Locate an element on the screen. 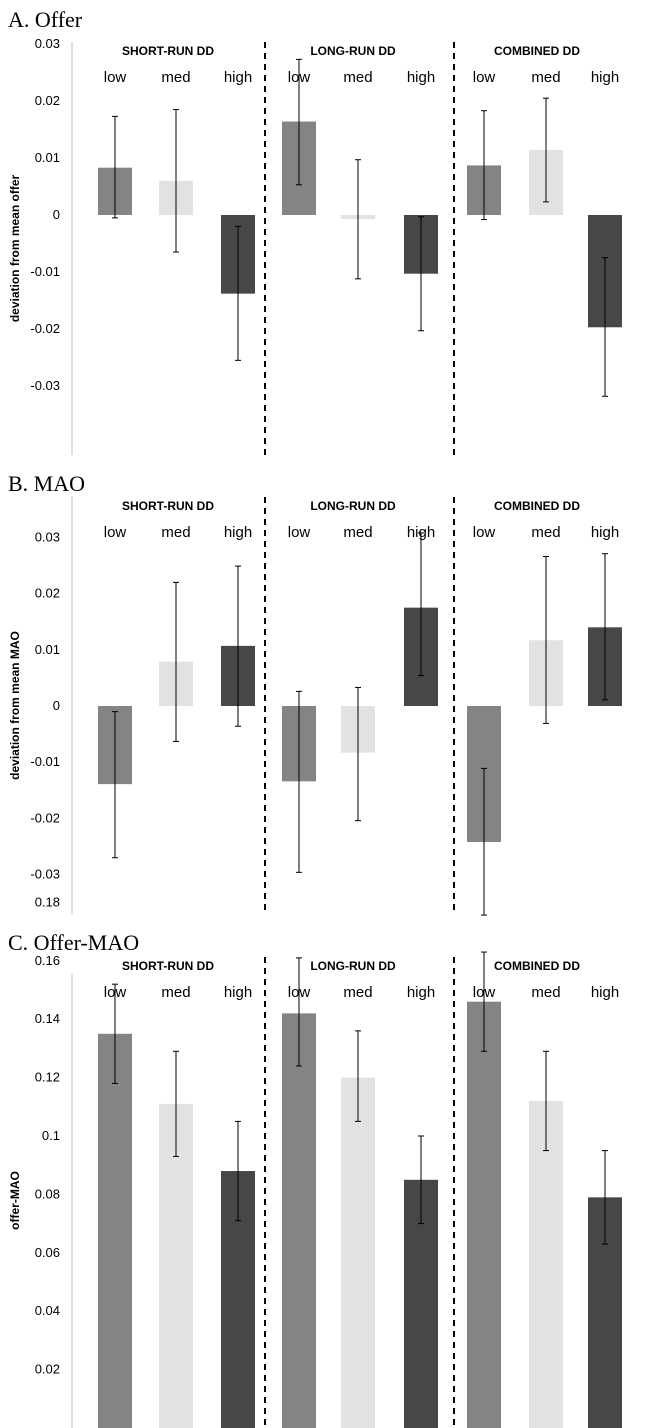  panel-title: A. Offer is located at coordinates (45, 19).